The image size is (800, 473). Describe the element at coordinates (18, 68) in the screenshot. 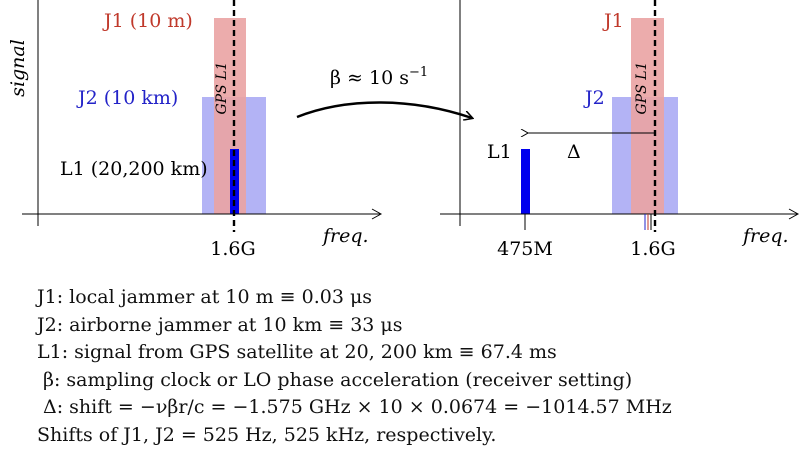

I see `y-axis-label: signal` at that location.